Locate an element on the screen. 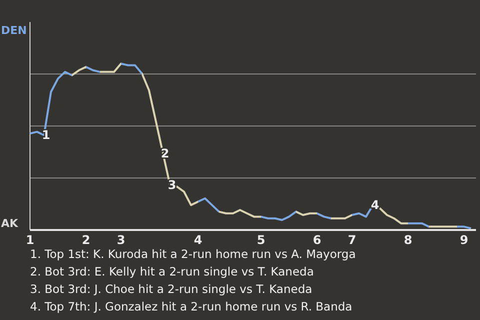 This screenshot has width=480, height=320. text: 2. Bot 3rd: E. Kelly hit a 2-run single vs T. Kaneda is located at coordinates (172, 271).